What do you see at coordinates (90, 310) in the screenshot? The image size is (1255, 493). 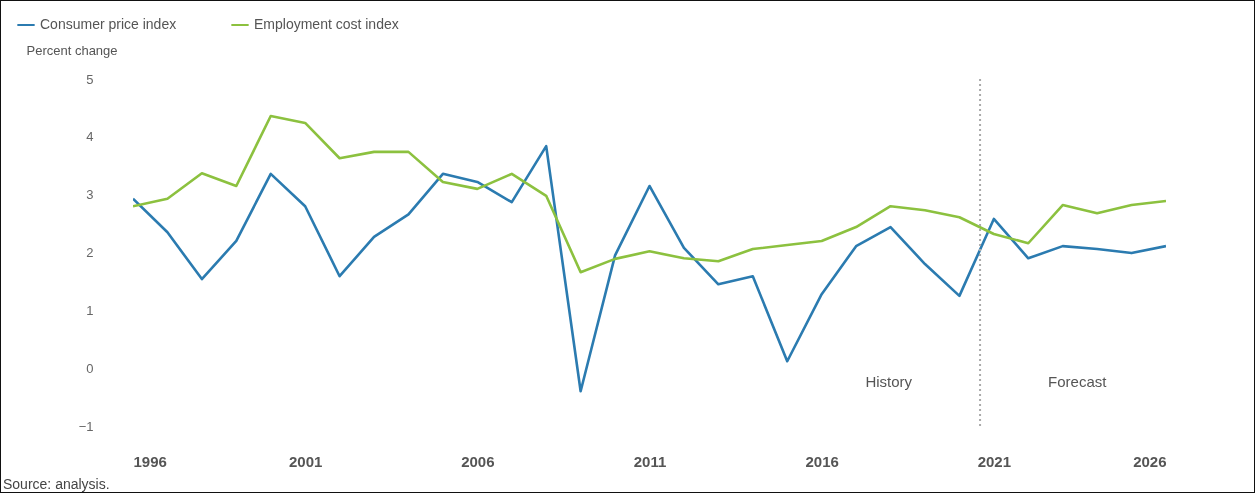 I see `y-tick-label: 1` at bounding box center [90, 310].